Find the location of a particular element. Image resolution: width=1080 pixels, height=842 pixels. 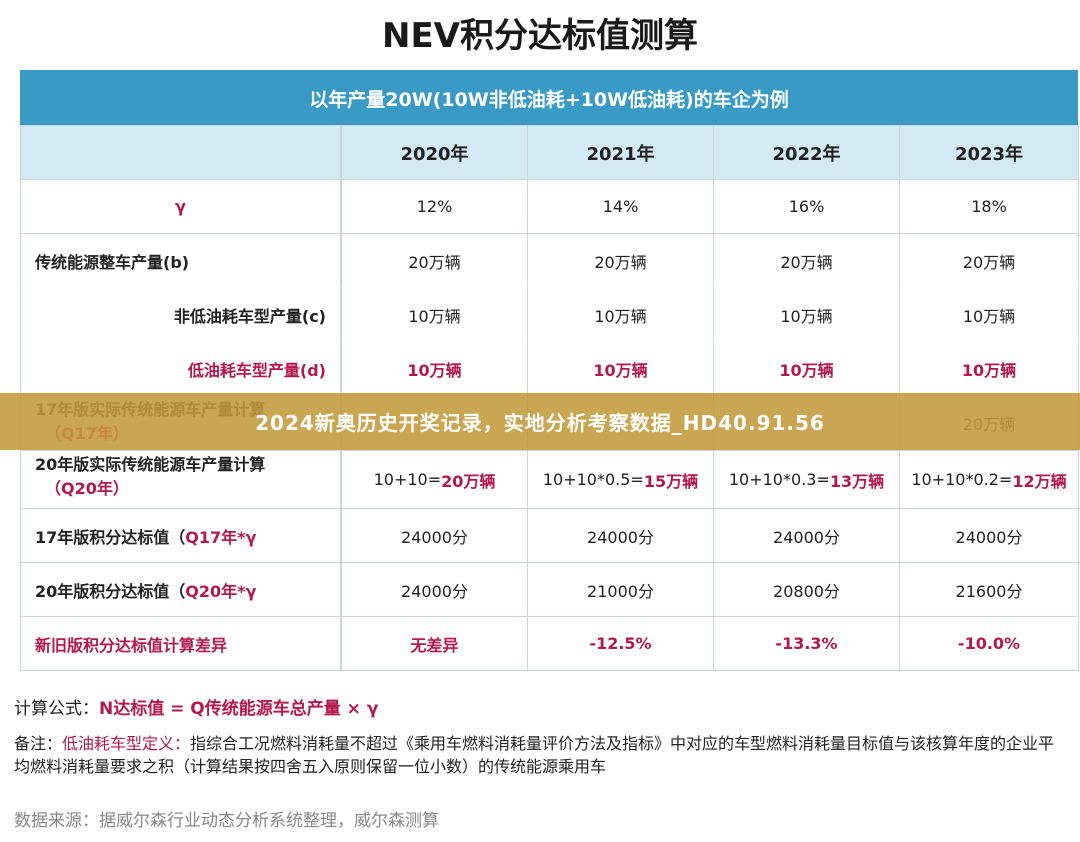

row-label: 传统能源整车产量(b) is located at coordinates (180, 260).